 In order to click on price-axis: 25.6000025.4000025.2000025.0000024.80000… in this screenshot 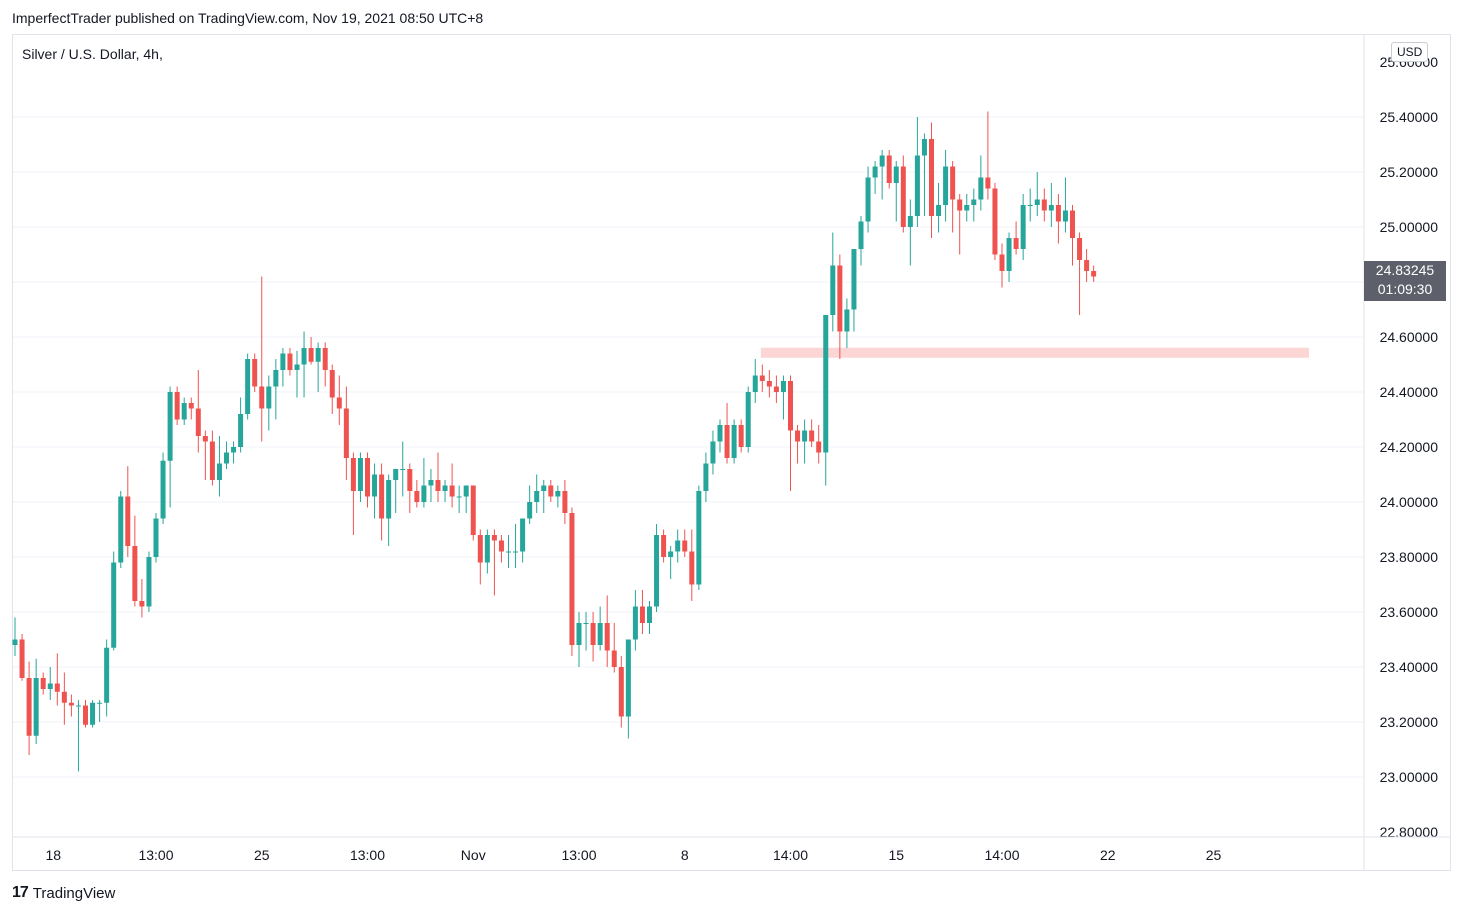, I will do `click(1401, 452)`.